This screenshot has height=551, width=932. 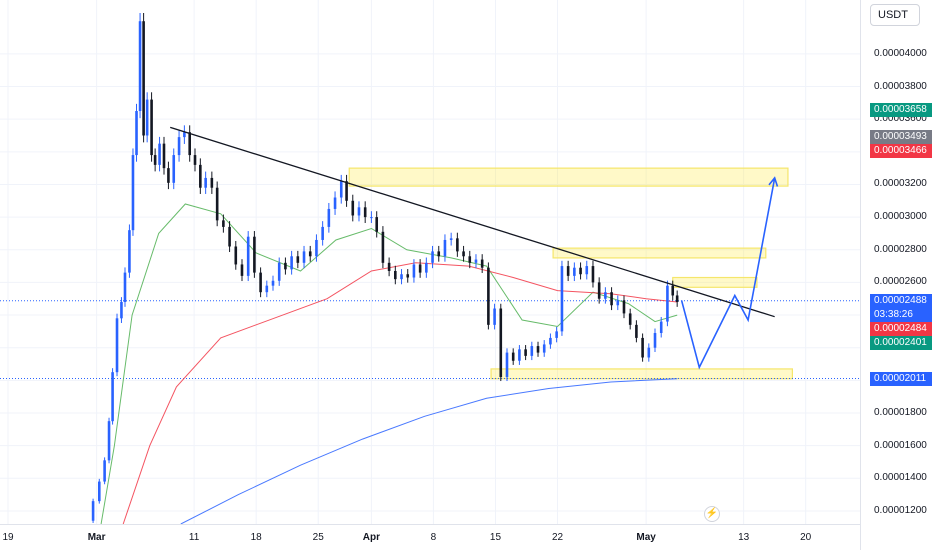 What do you see at coordinates (900, 184) in the screenshot?
I see `price-tick-label: 0.00003200` at bounding box center [900, 184].